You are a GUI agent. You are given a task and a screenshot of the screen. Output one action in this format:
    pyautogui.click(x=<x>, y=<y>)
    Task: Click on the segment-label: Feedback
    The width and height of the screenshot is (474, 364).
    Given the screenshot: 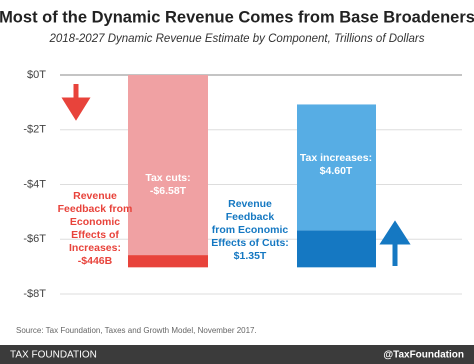 What is the action you would take?
    pyautogui.click(x=250, y=217)
    